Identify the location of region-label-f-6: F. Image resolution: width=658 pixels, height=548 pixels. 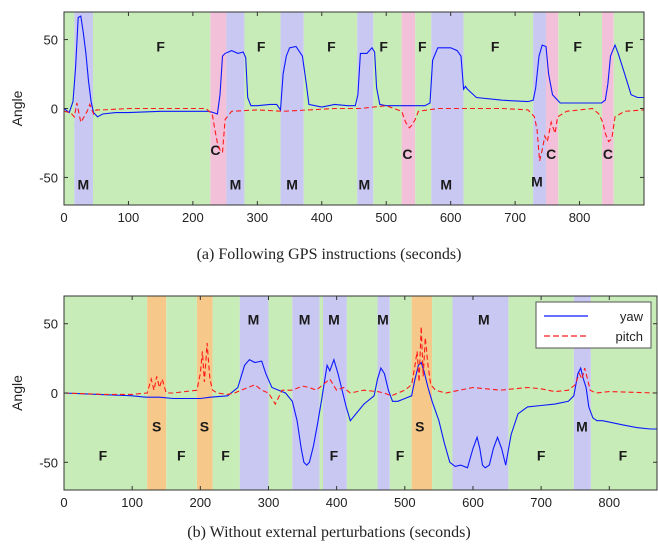
(331, 46).